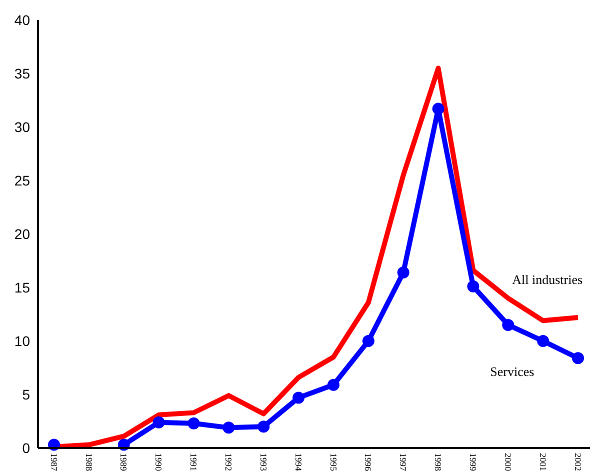  Describe the element at coordinates (263, 462) in the screenshot. I see `x-tick-label: 1993` at that location.